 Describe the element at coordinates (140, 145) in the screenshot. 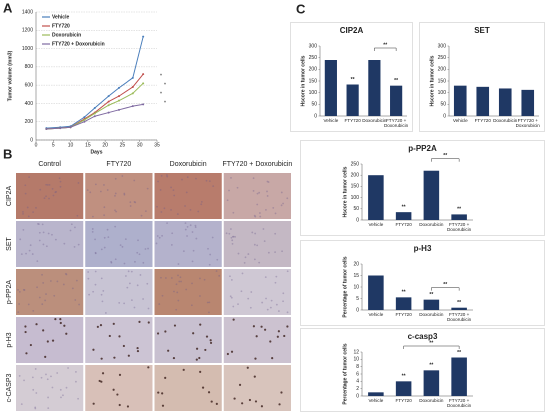

I see `x-tick-label: 30` at that location.